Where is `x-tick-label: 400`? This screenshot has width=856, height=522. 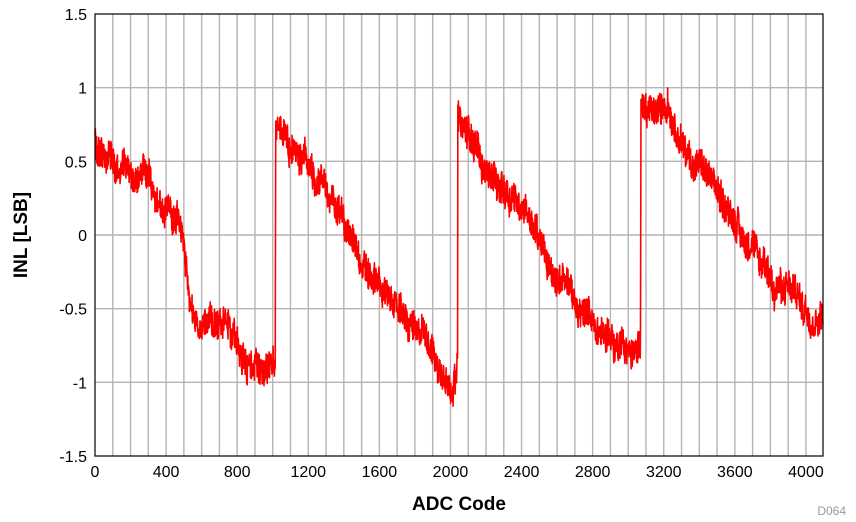 x-tick-label: 400 is located at coordinates (166, 472).